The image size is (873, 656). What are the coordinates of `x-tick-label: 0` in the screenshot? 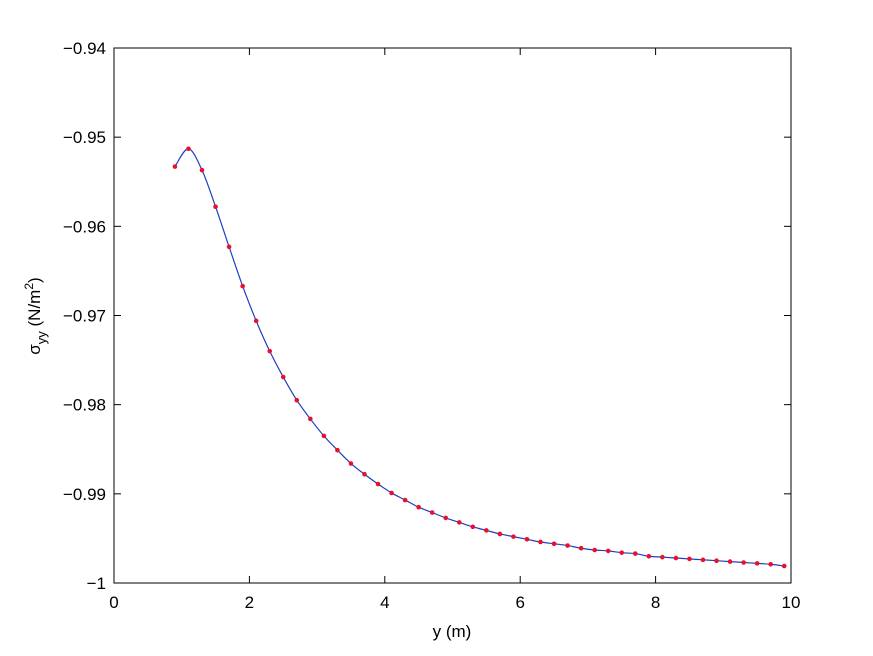 It's located at (113, 602).